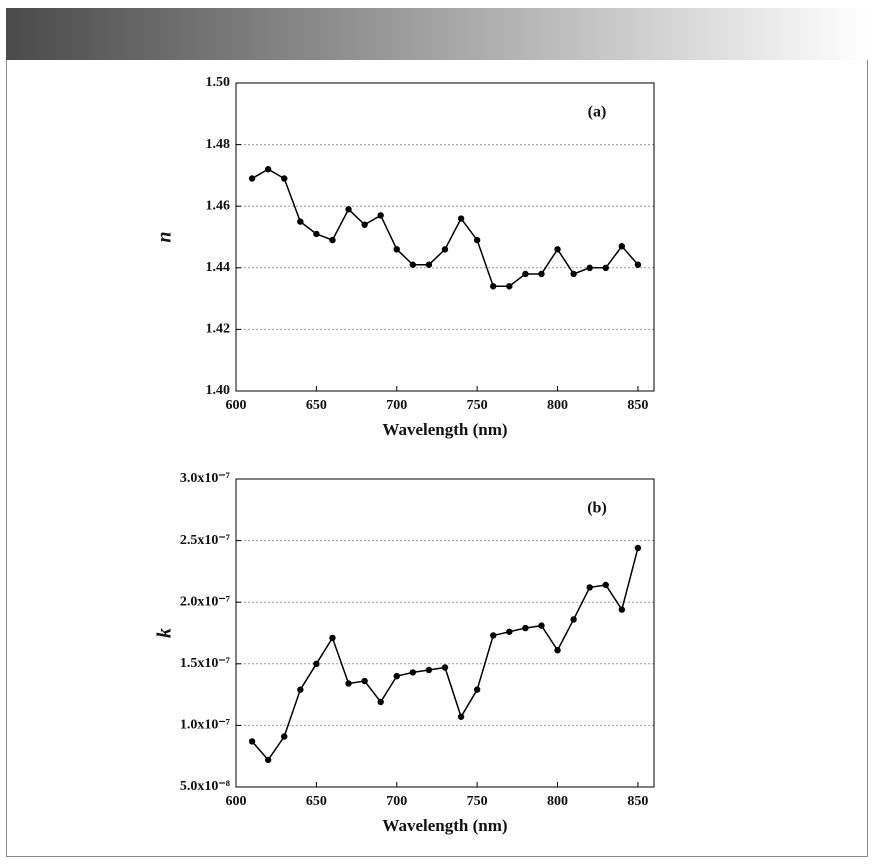 This screenshot has height=866, width=876. Describe the element at coordinates (218, 82) in the screenshot. I see `y-tick-label: 1.50` at that location.